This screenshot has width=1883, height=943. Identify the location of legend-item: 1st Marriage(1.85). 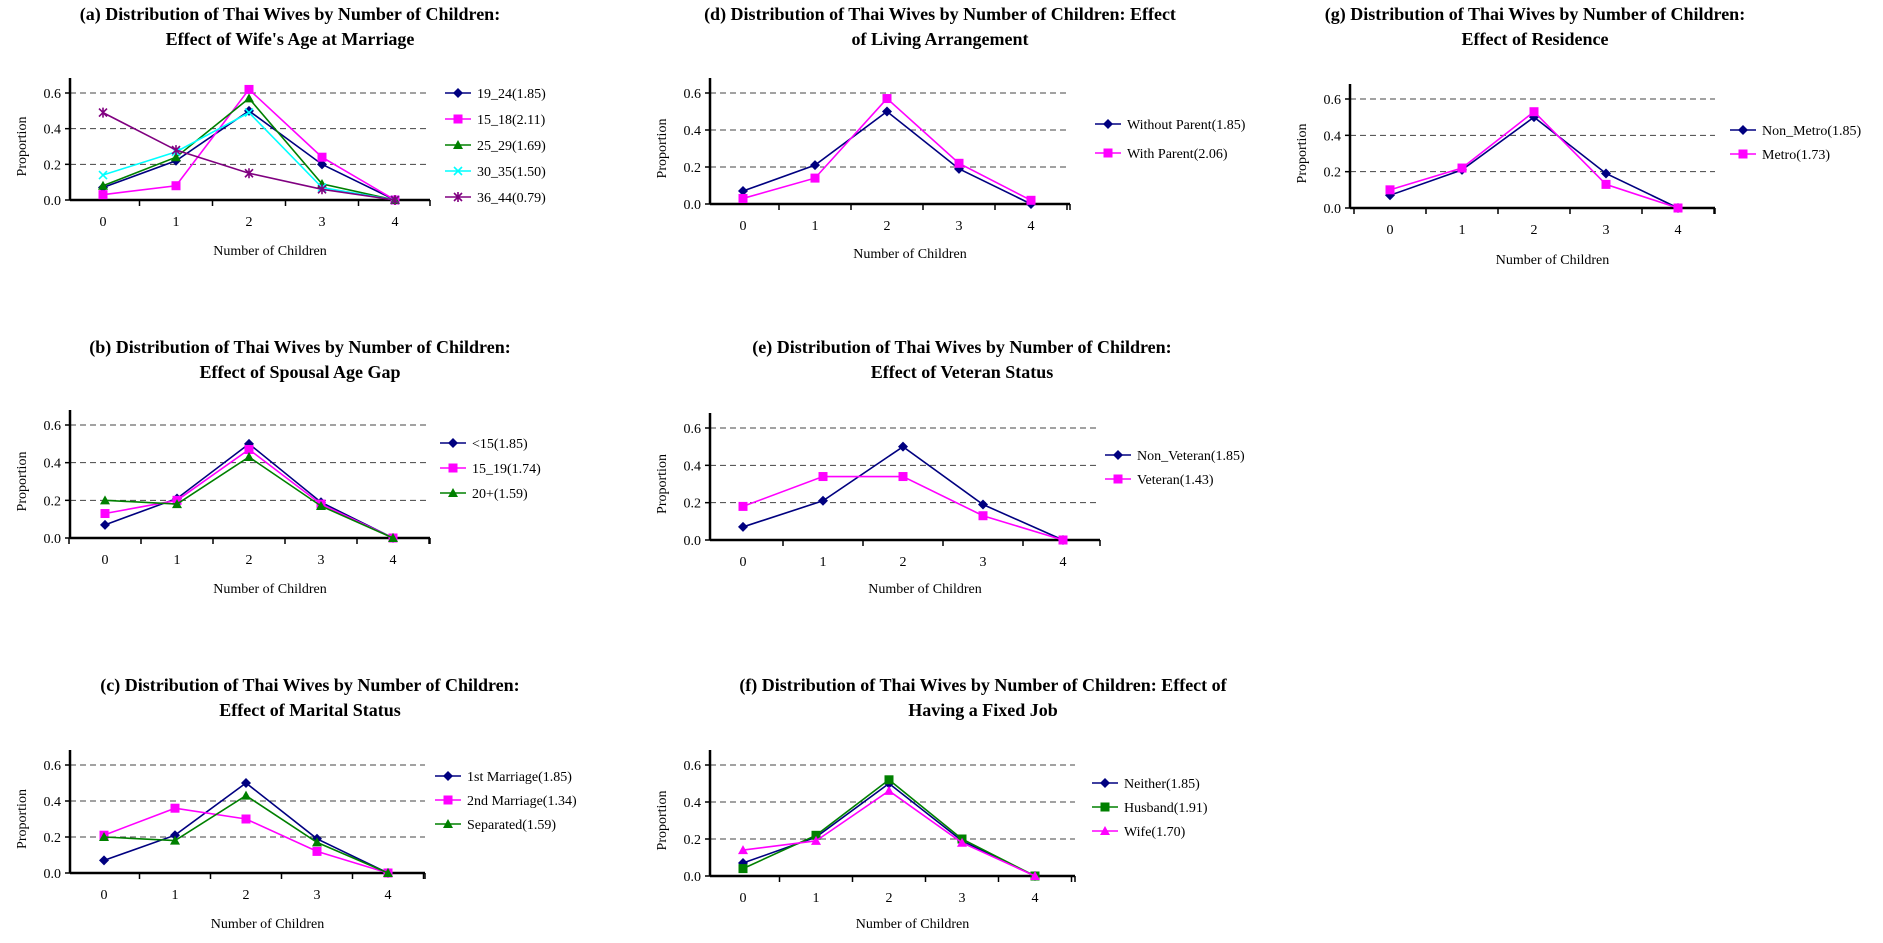
(503, 777).